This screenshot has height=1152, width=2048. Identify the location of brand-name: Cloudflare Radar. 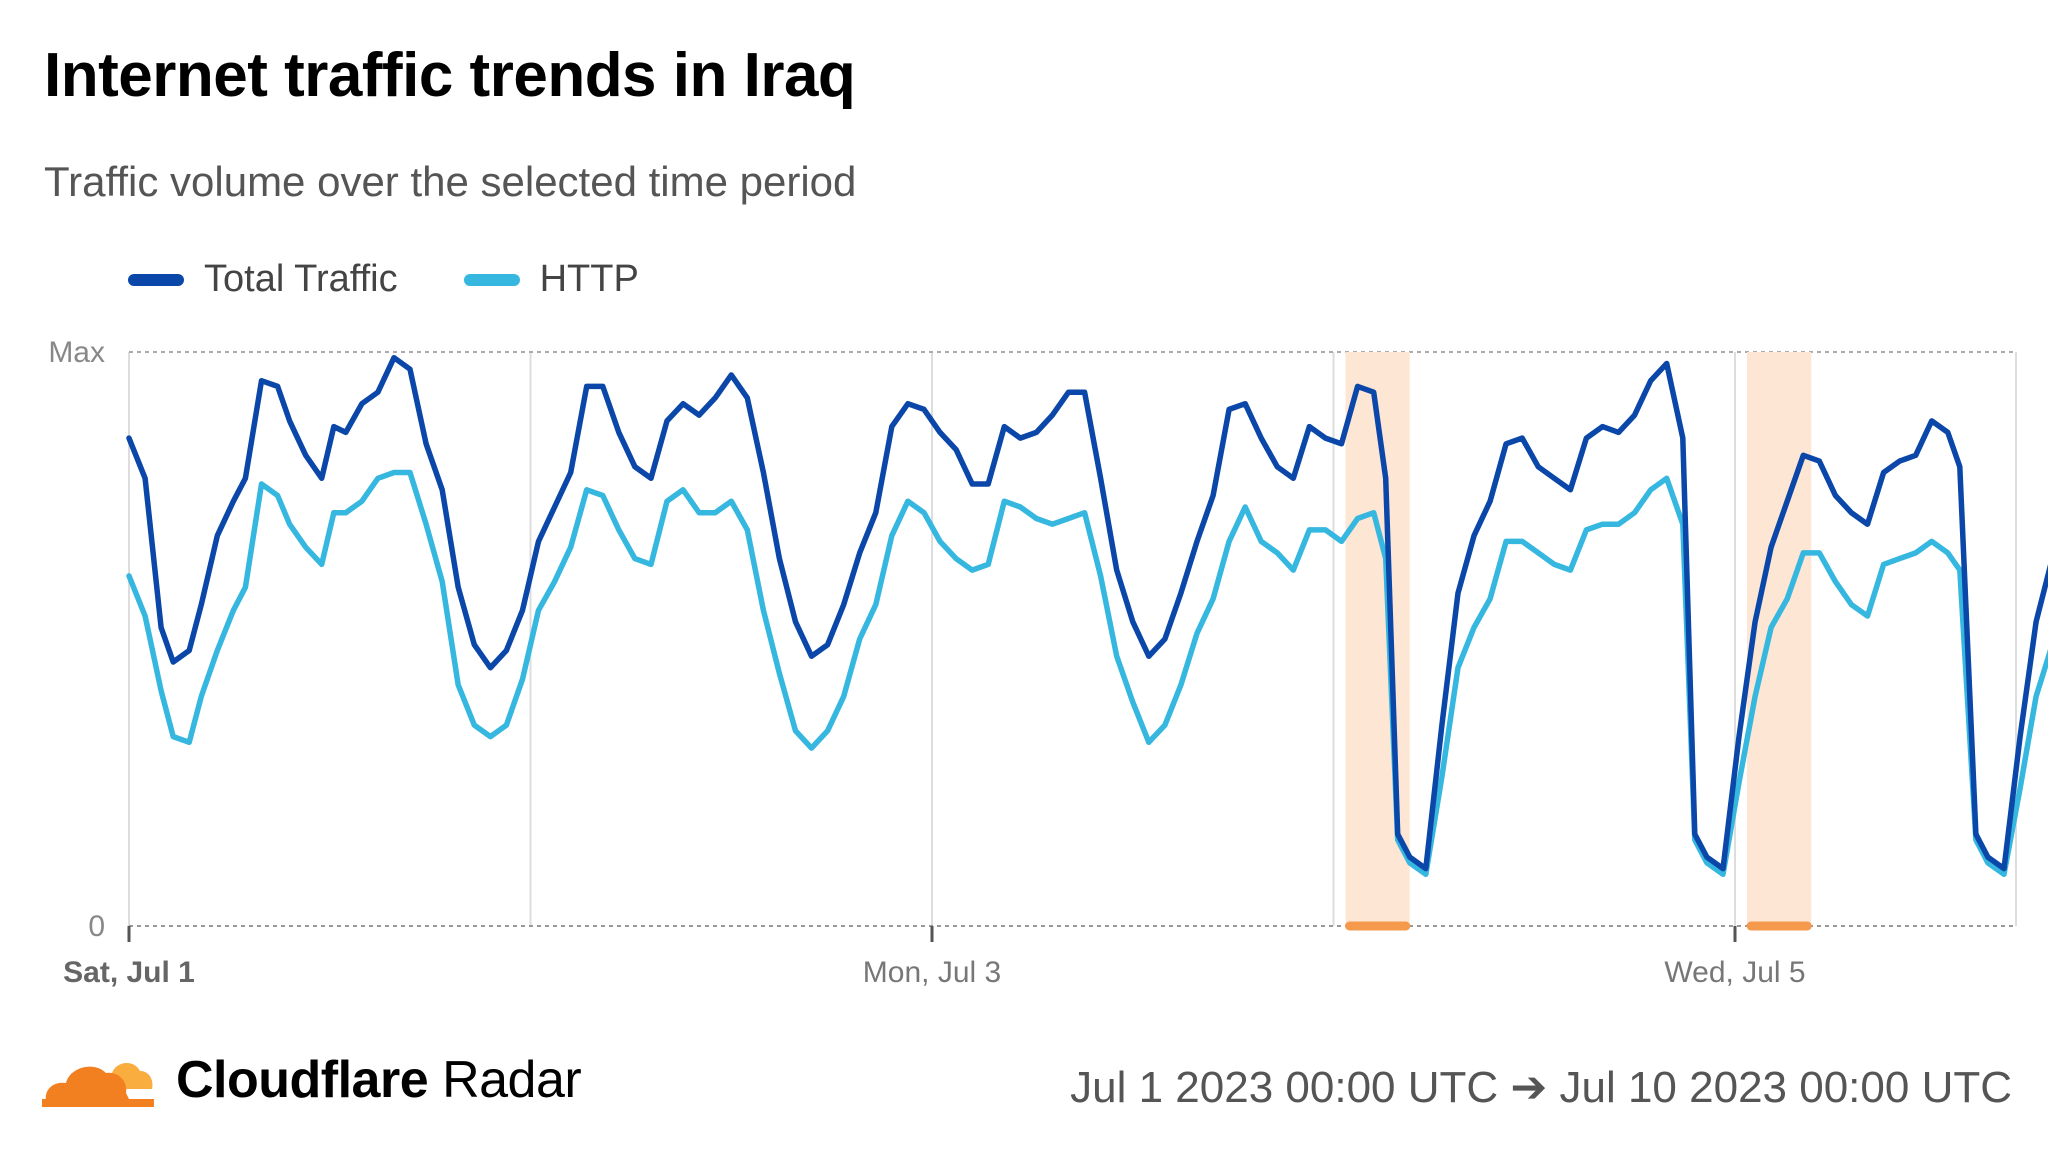
(379, 1080).